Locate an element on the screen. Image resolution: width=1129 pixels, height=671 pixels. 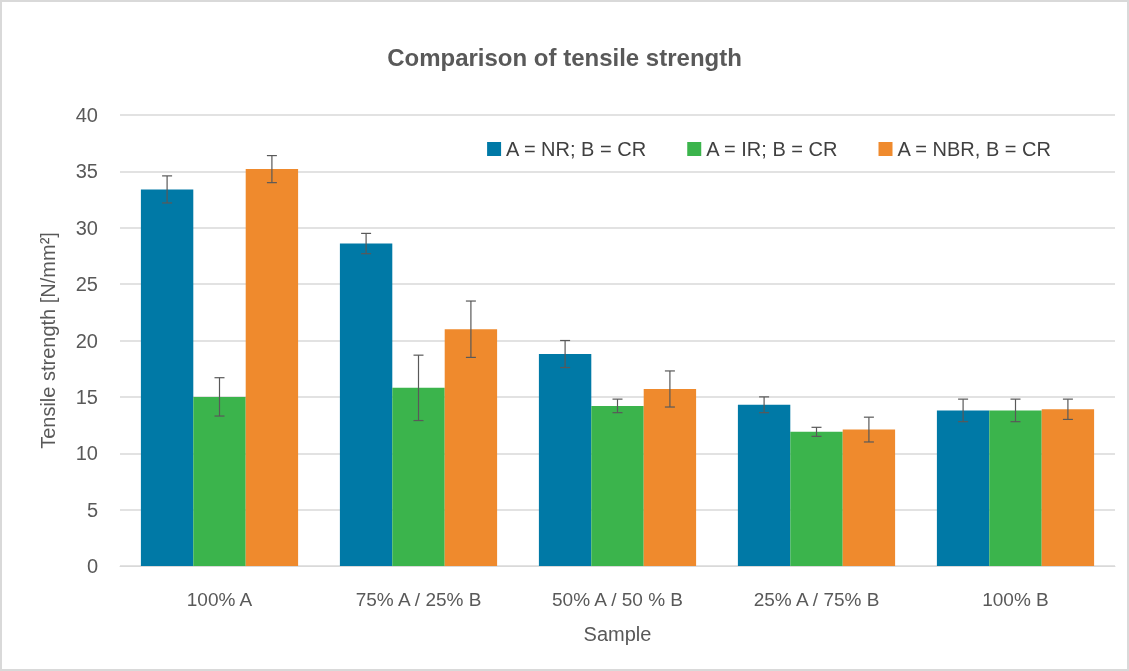
legend-label: A = NBR, B = CR is located at coordinates (974, 149).